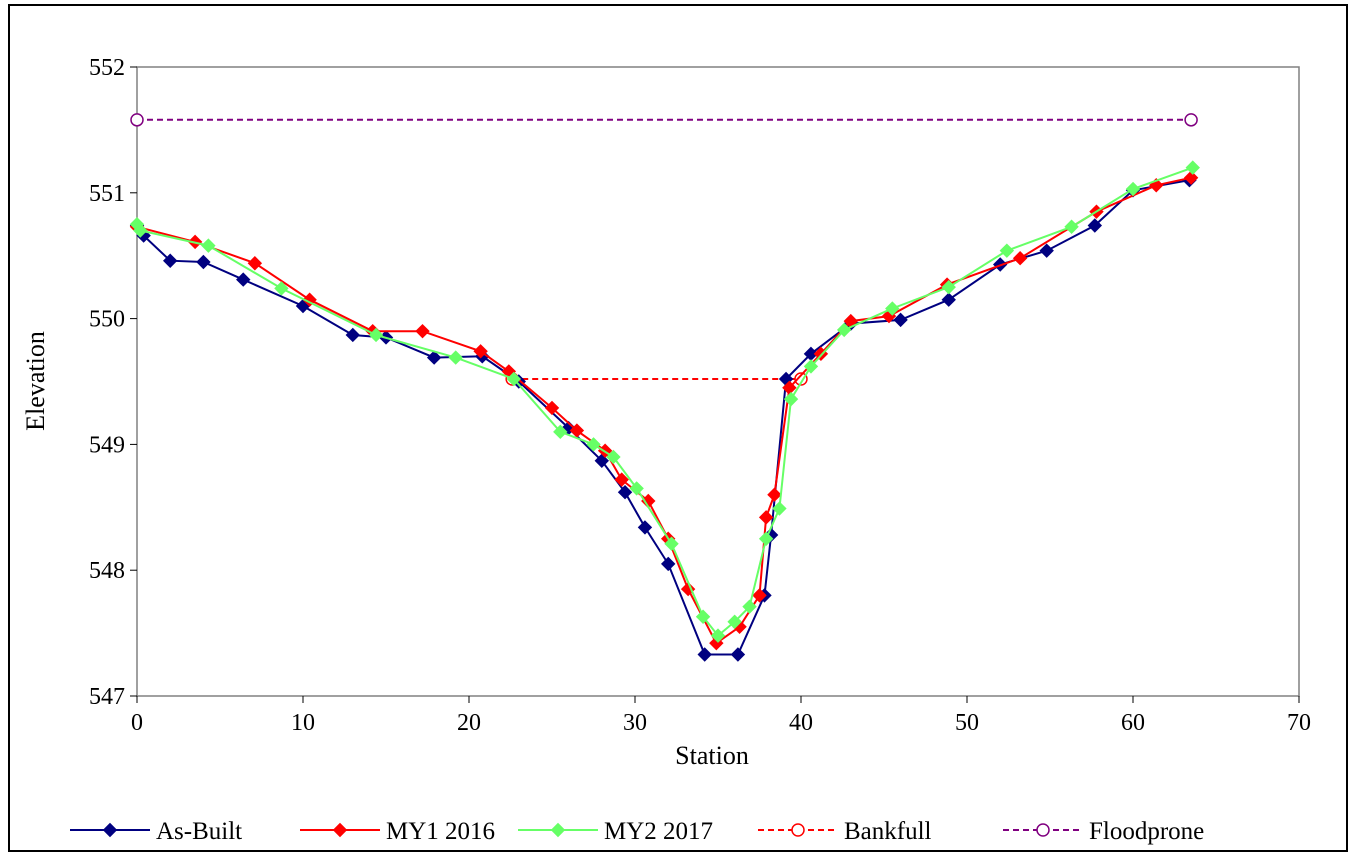 Image resolution: width=1358 pixels, height=862 pixels. Describe the element at coordinates (107, 571) in the screenshot. I see `y-tick-label: 548` at that location.